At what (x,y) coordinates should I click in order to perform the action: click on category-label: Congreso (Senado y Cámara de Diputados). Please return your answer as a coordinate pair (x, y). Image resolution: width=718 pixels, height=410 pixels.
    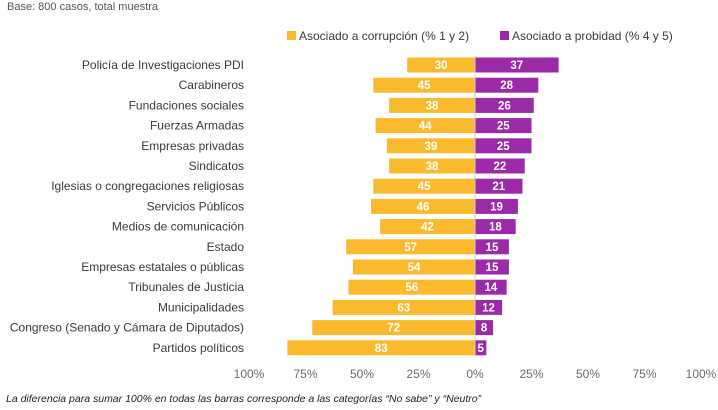
    Looking at the image, I should click on (127, 328).